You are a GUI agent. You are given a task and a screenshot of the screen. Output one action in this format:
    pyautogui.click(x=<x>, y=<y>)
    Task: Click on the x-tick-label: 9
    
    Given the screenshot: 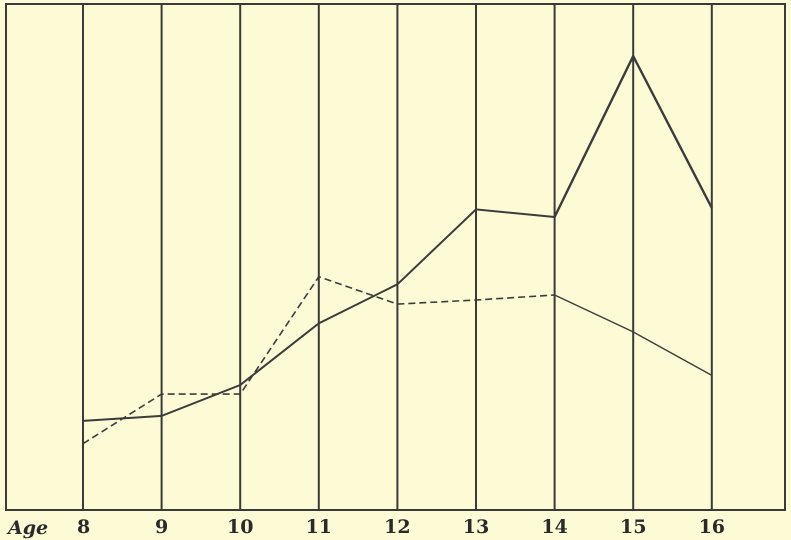 What is the action you would take?
    pyautogui.click(x=161, y=527)
    